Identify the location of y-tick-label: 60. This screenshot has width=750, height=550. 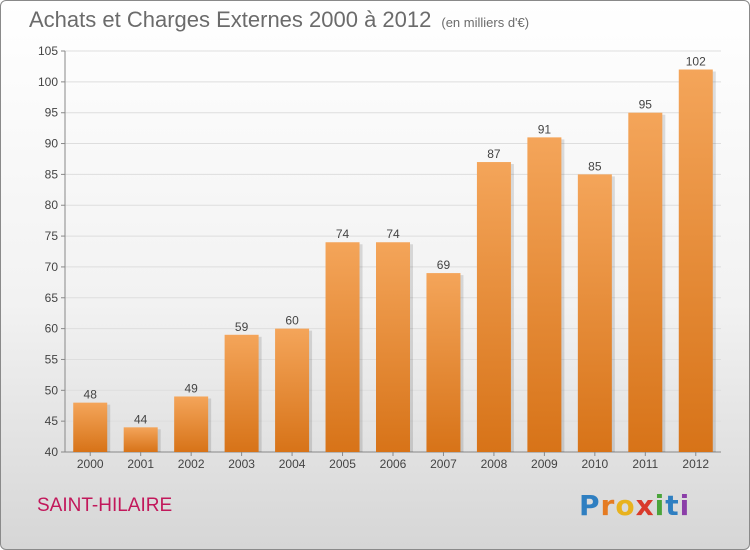
(52, 329).